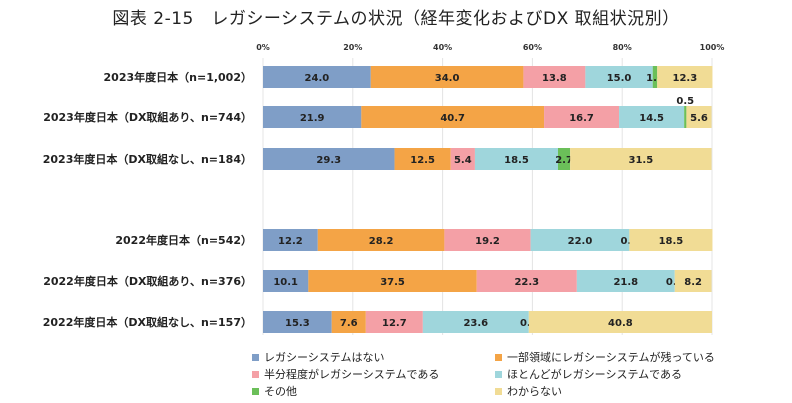  I want to click on legend-item: レガシーシステムはない, so click(318, 357).